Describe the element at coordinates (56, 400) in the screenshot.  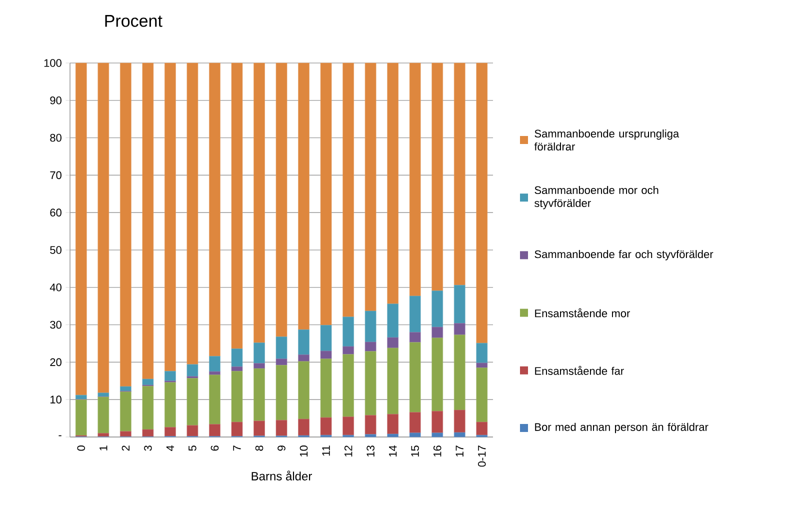
I see `y-tick-label: 10` at that location.